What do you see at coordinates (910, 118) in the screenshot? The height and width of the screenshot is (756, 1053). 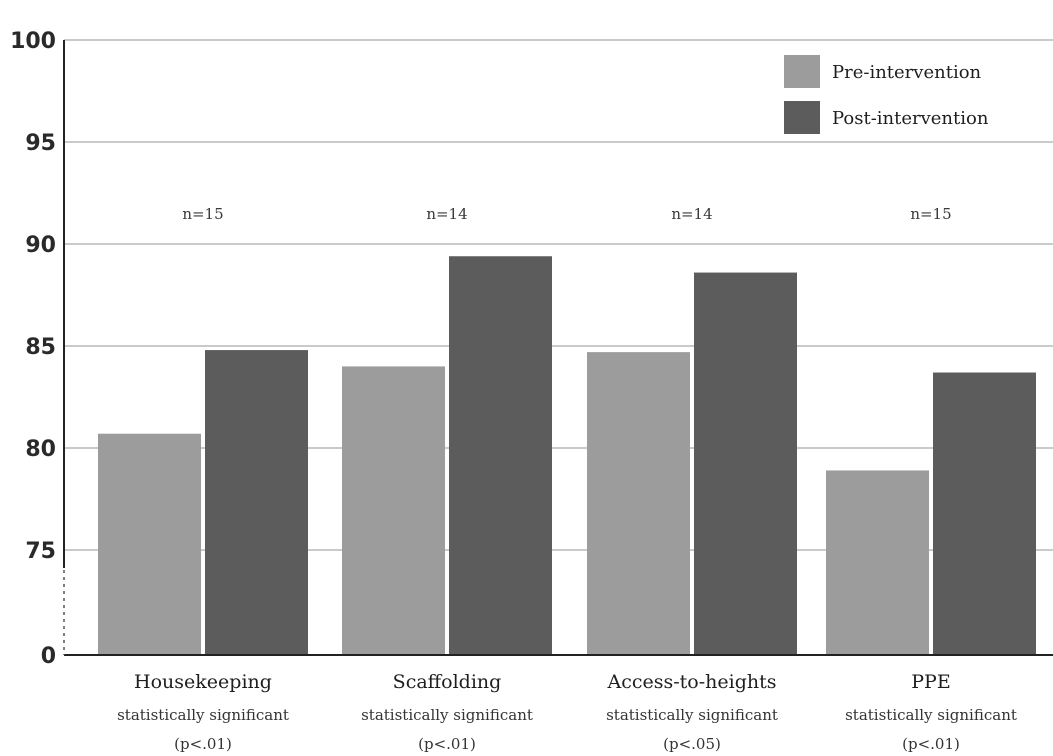 I see `legend-label-post: Post-intervention` at bounding box center [910, 118].